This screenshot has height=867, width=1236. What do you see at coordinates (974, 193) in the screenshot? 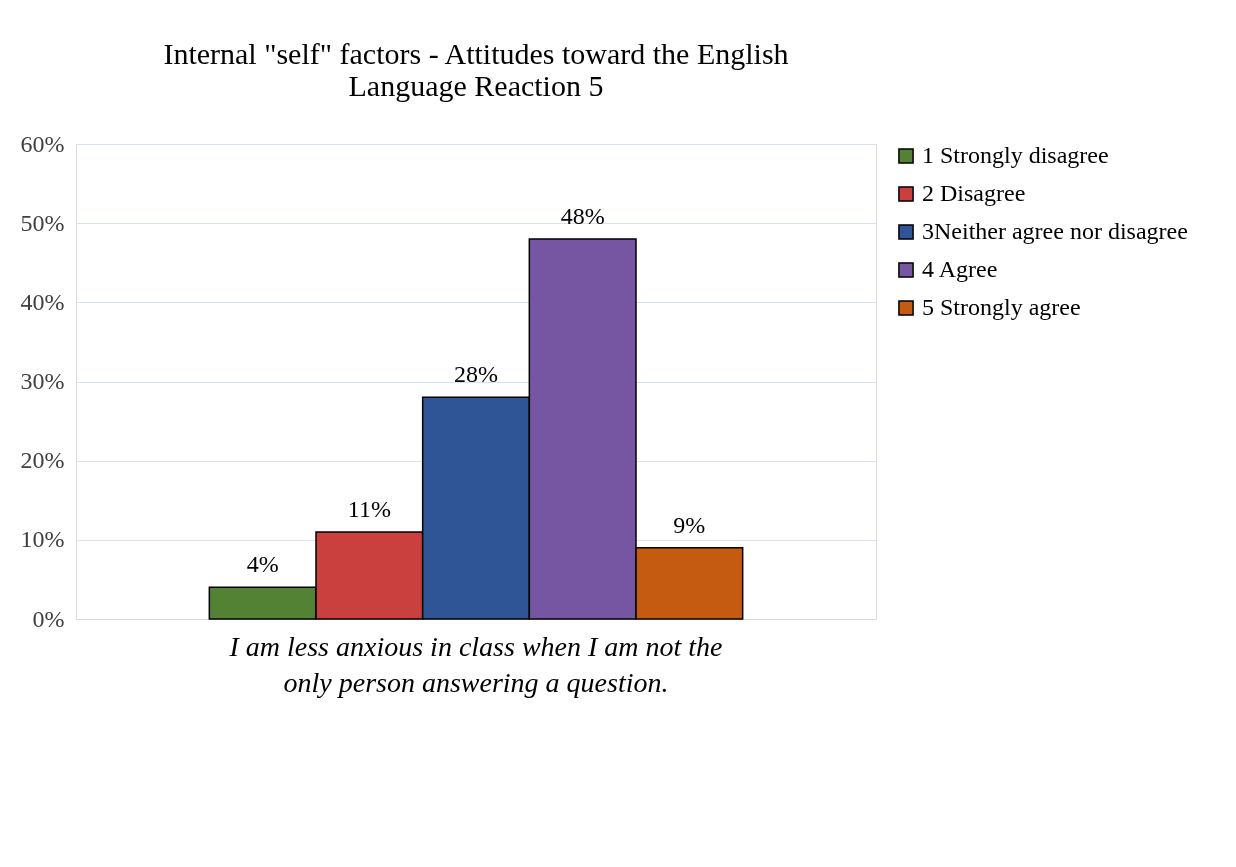
I see `legend-label: 2 Disagree` at bounding box center [974, 193].